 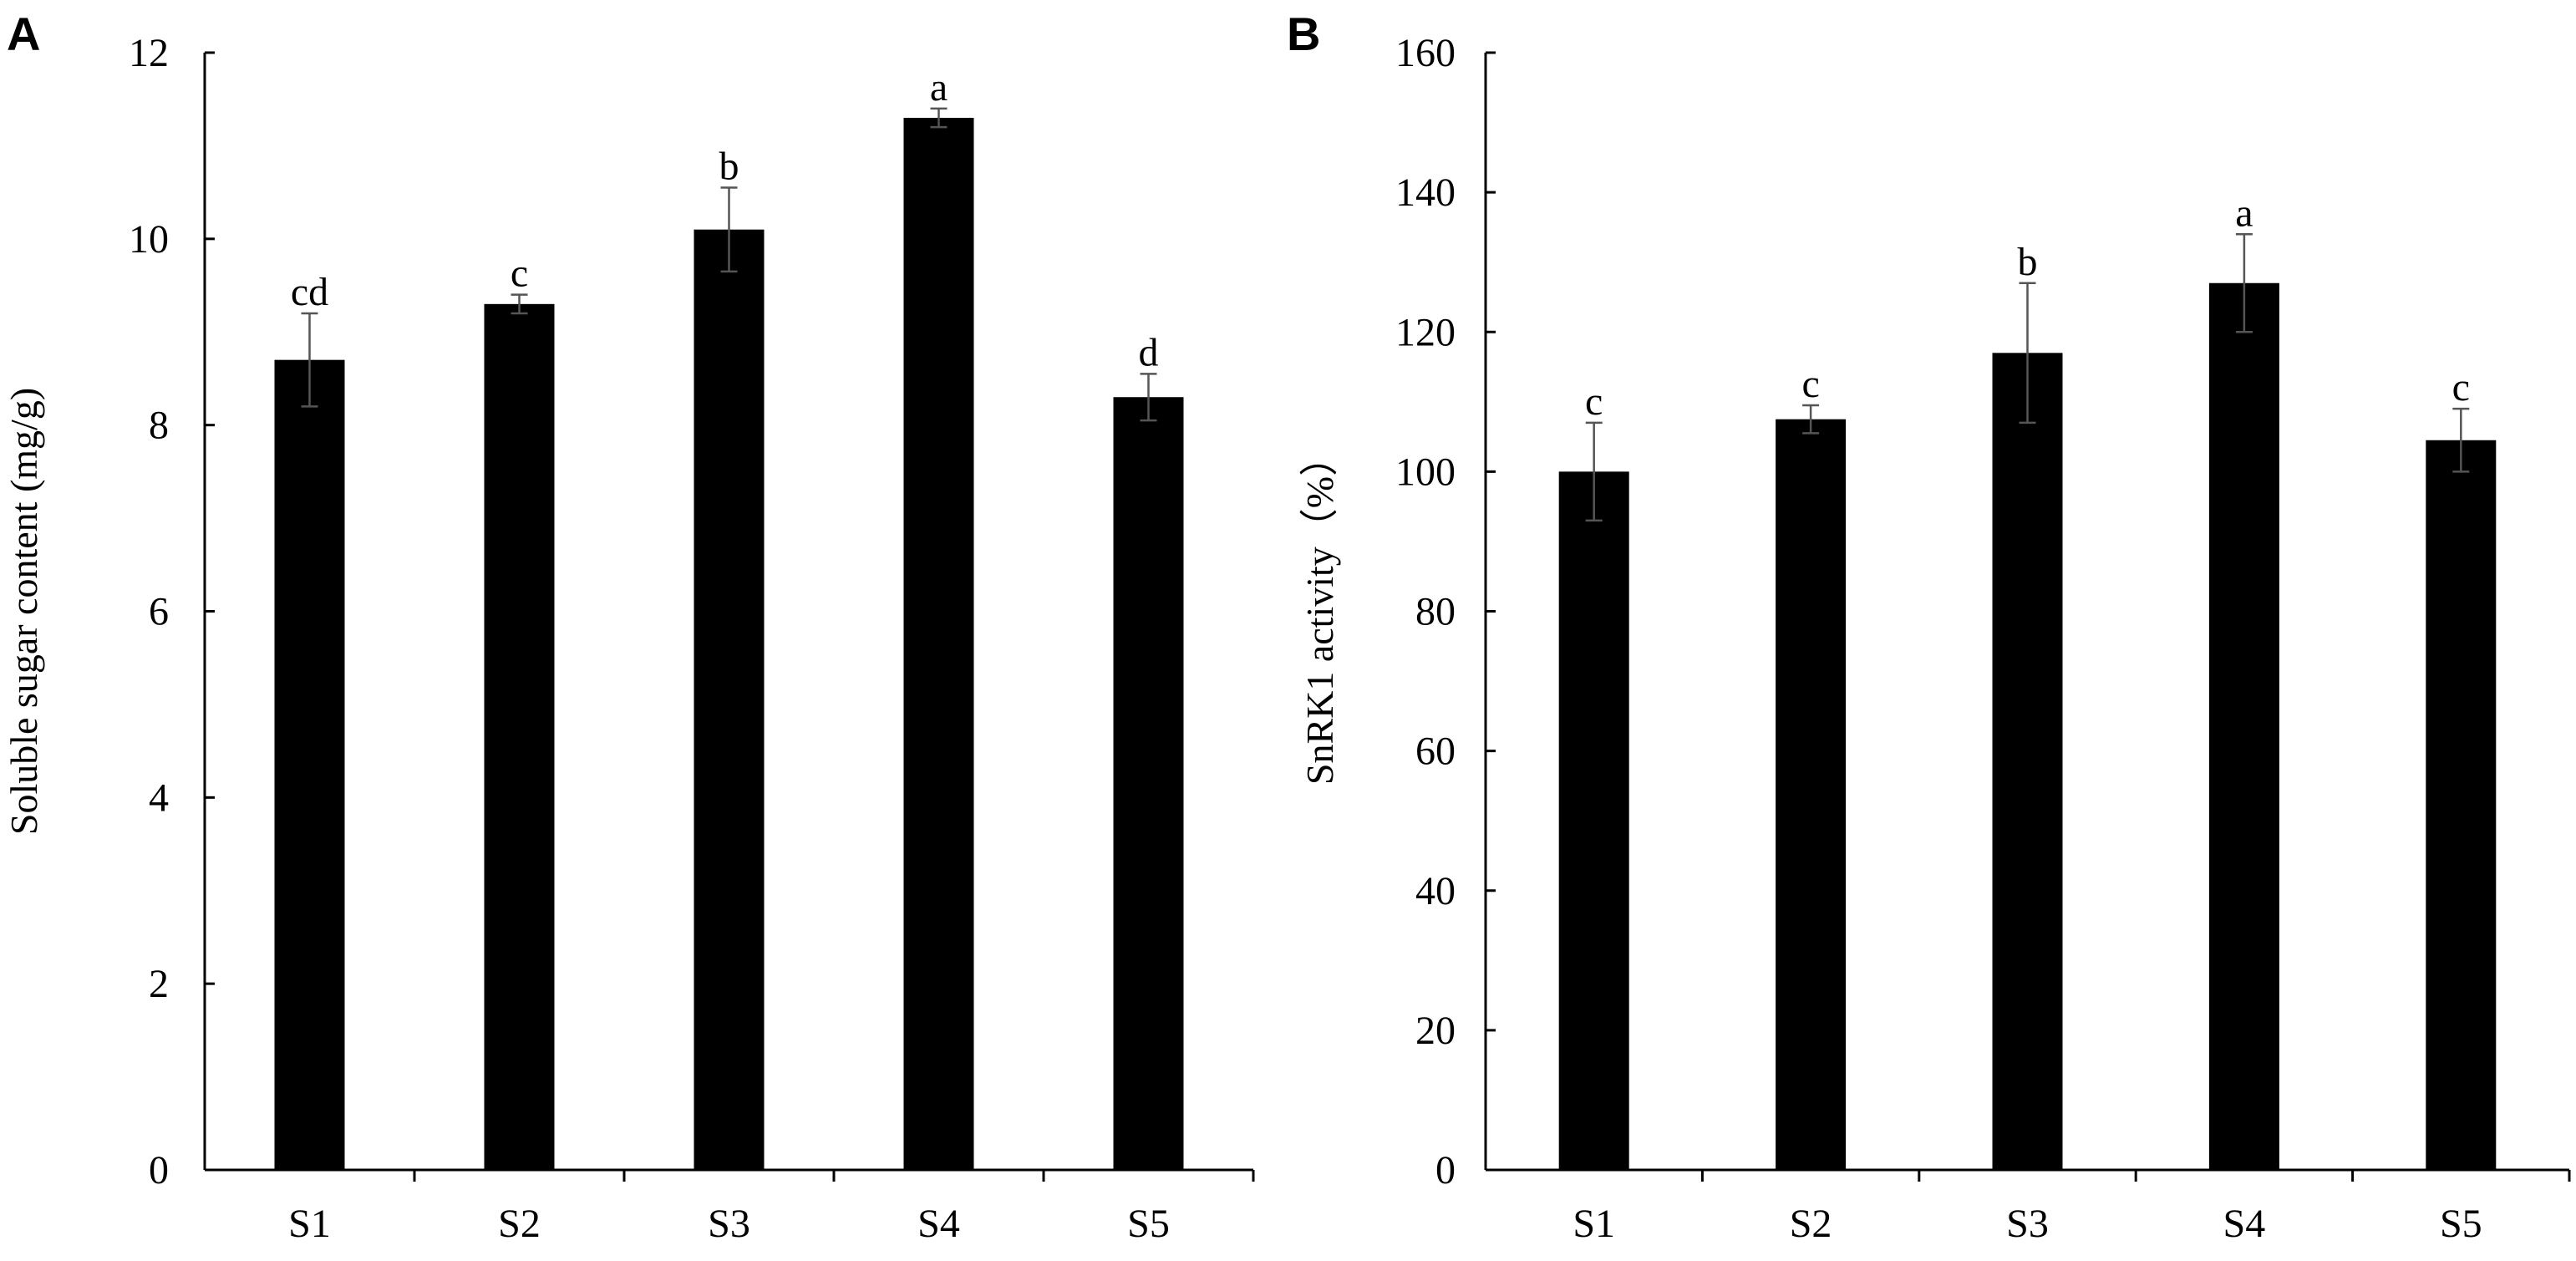 I want to click on panel-a-letter: A, so click(x=23, y=34).